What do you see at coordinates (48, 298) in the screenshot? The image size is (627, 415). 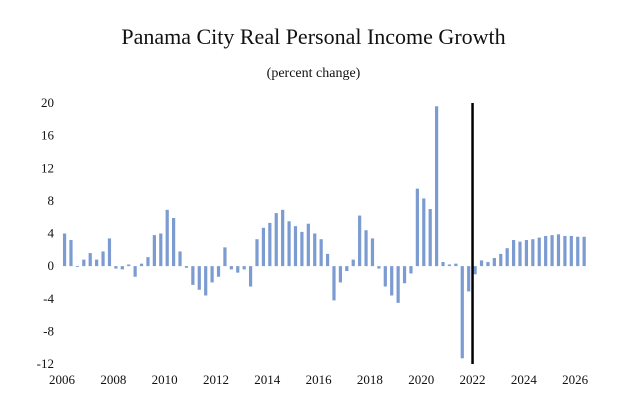 I see `y-tick-label: -4` at bounding box center [48, 298].